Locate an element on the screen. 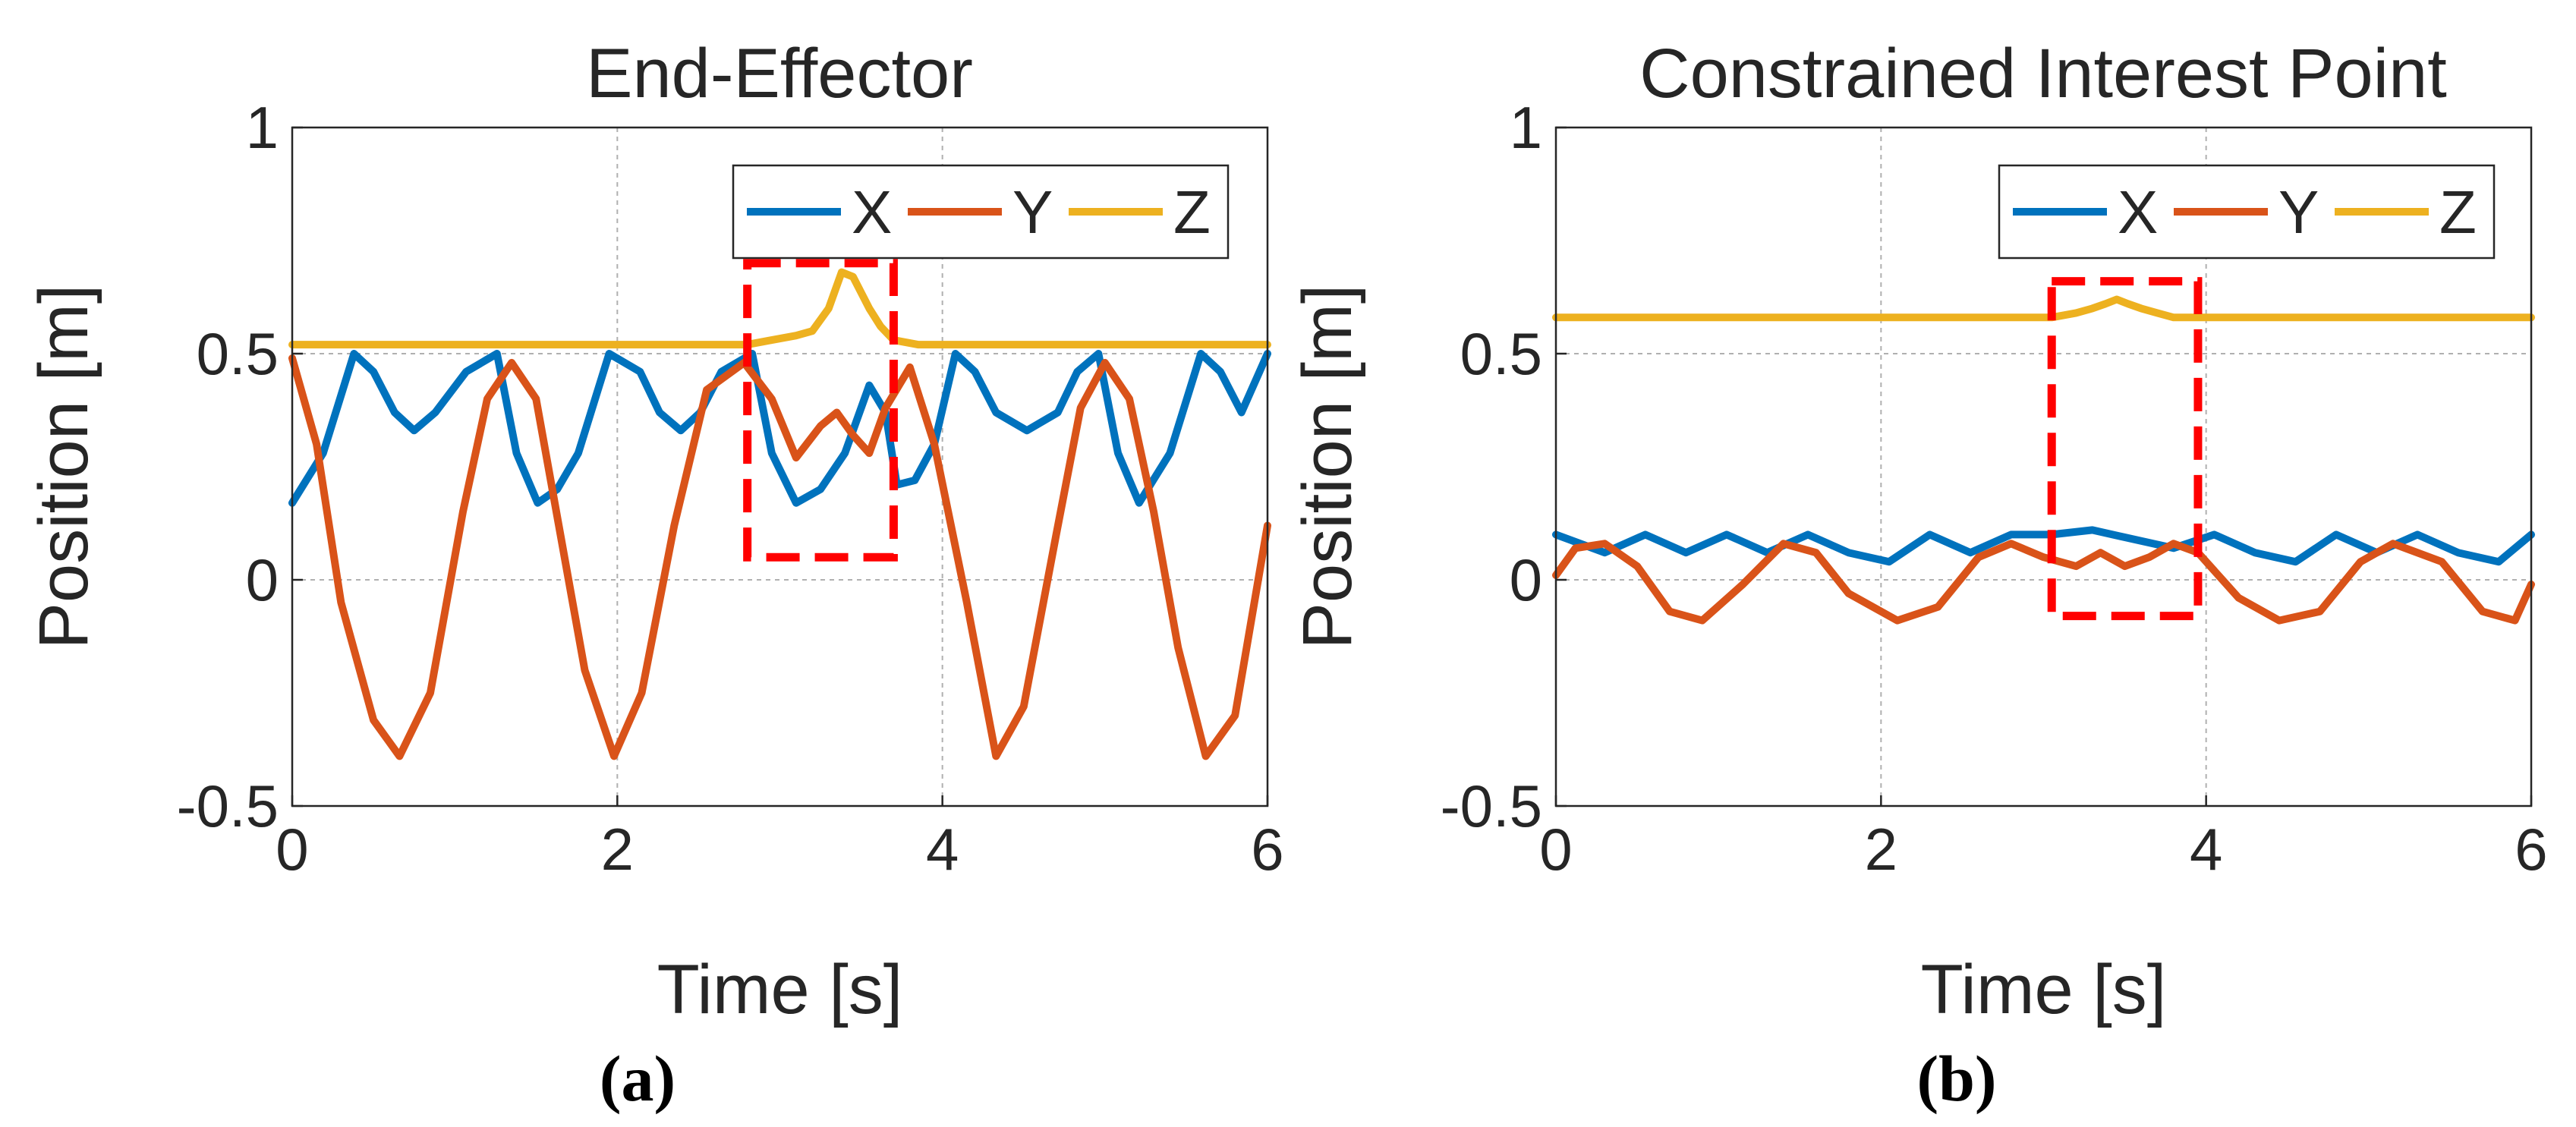 The image size is (2576, 1127). panel-b-x-tick-label-1: 2 is located at coordinates (1881, 849).